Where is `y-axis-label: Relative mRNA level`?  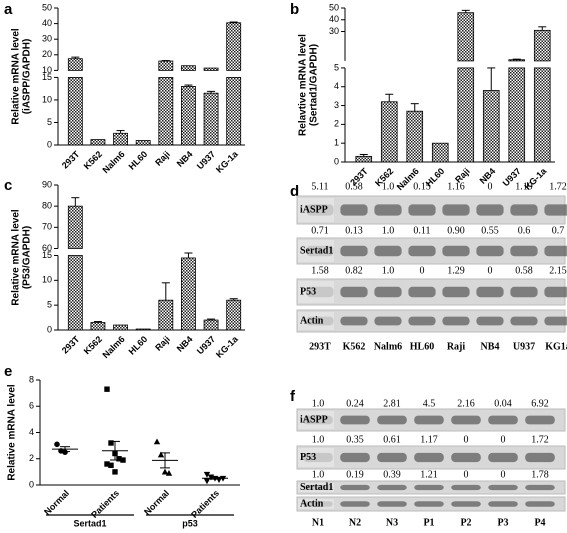 y-axis-label: Relative mRNA level is located at coordinates (16, 76).